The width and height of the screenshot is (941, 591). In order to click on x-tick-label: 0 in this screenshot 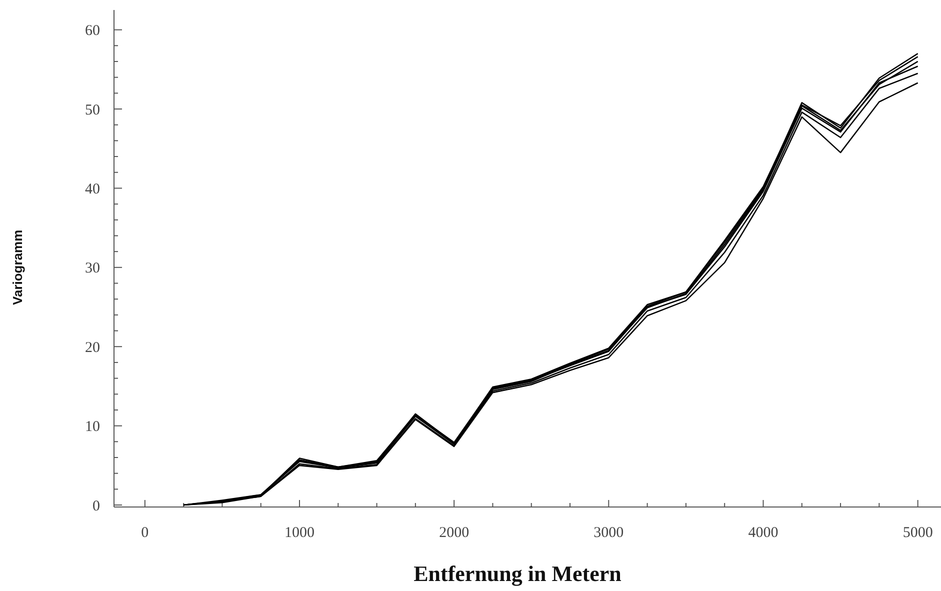, I will do `click(145, 533)`.